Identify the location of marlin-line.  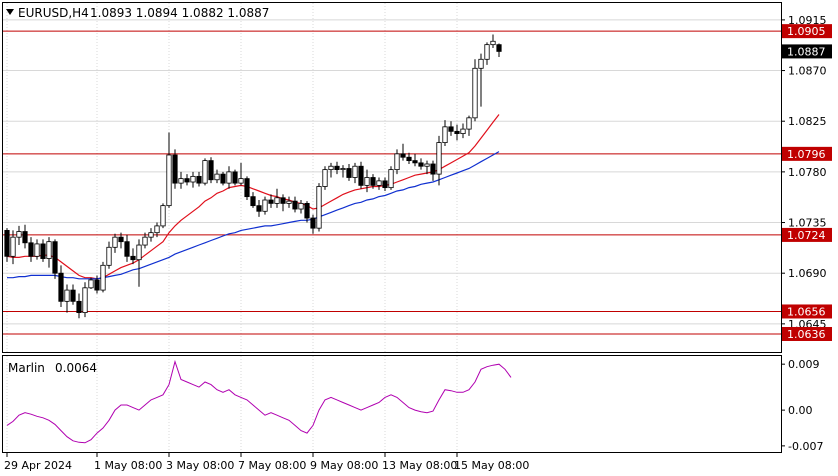
(259, 401).